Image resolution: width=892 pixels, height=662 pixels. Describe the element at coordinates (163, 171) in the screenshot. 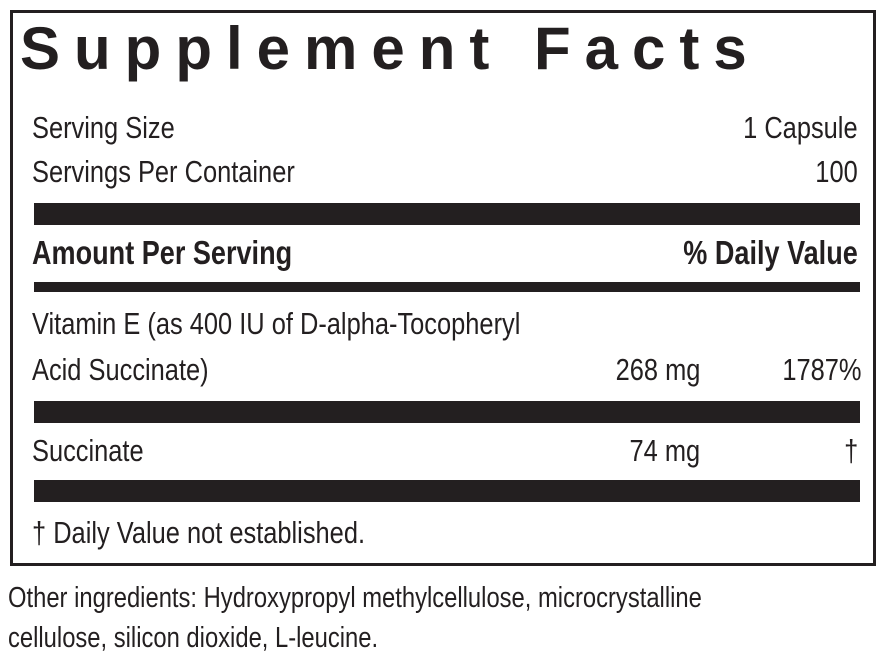

I see `servings-label: Servings Per Container` at that location.